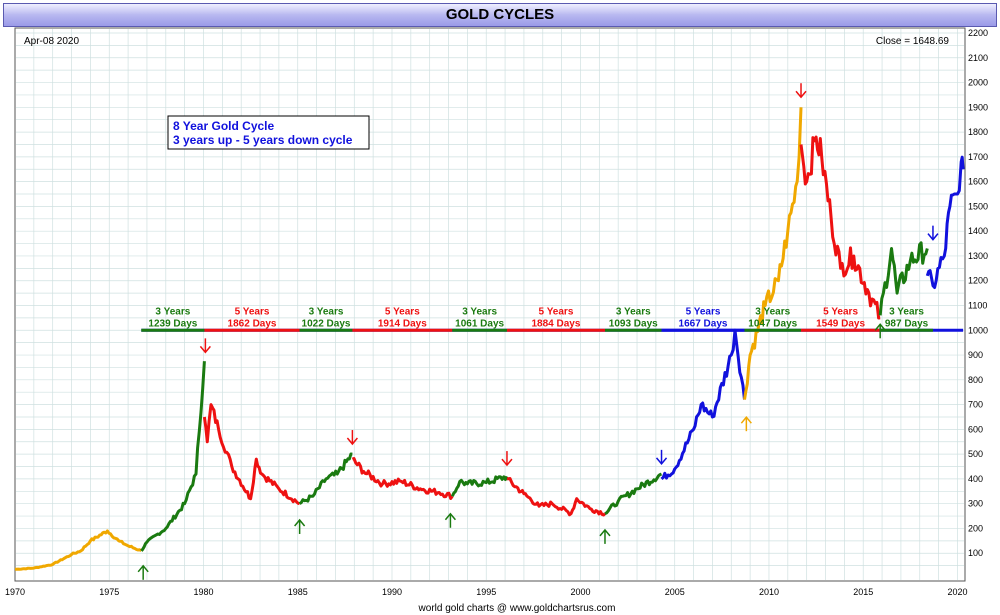 This screenshot has width=1000, height=615. I want to click on cycle-days-label: 1549 Days, so click(840, 323).